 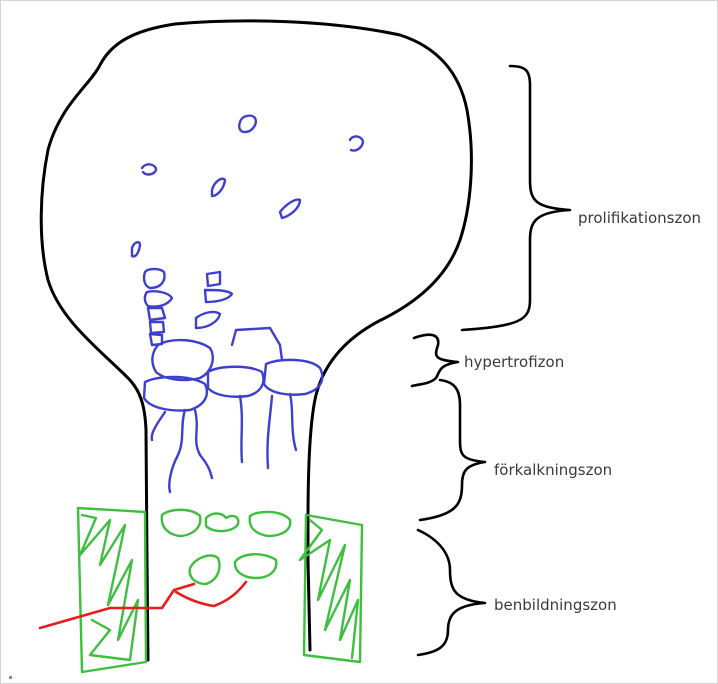 I want to click on hypertrophic-cells, so click(x=233, y=369).